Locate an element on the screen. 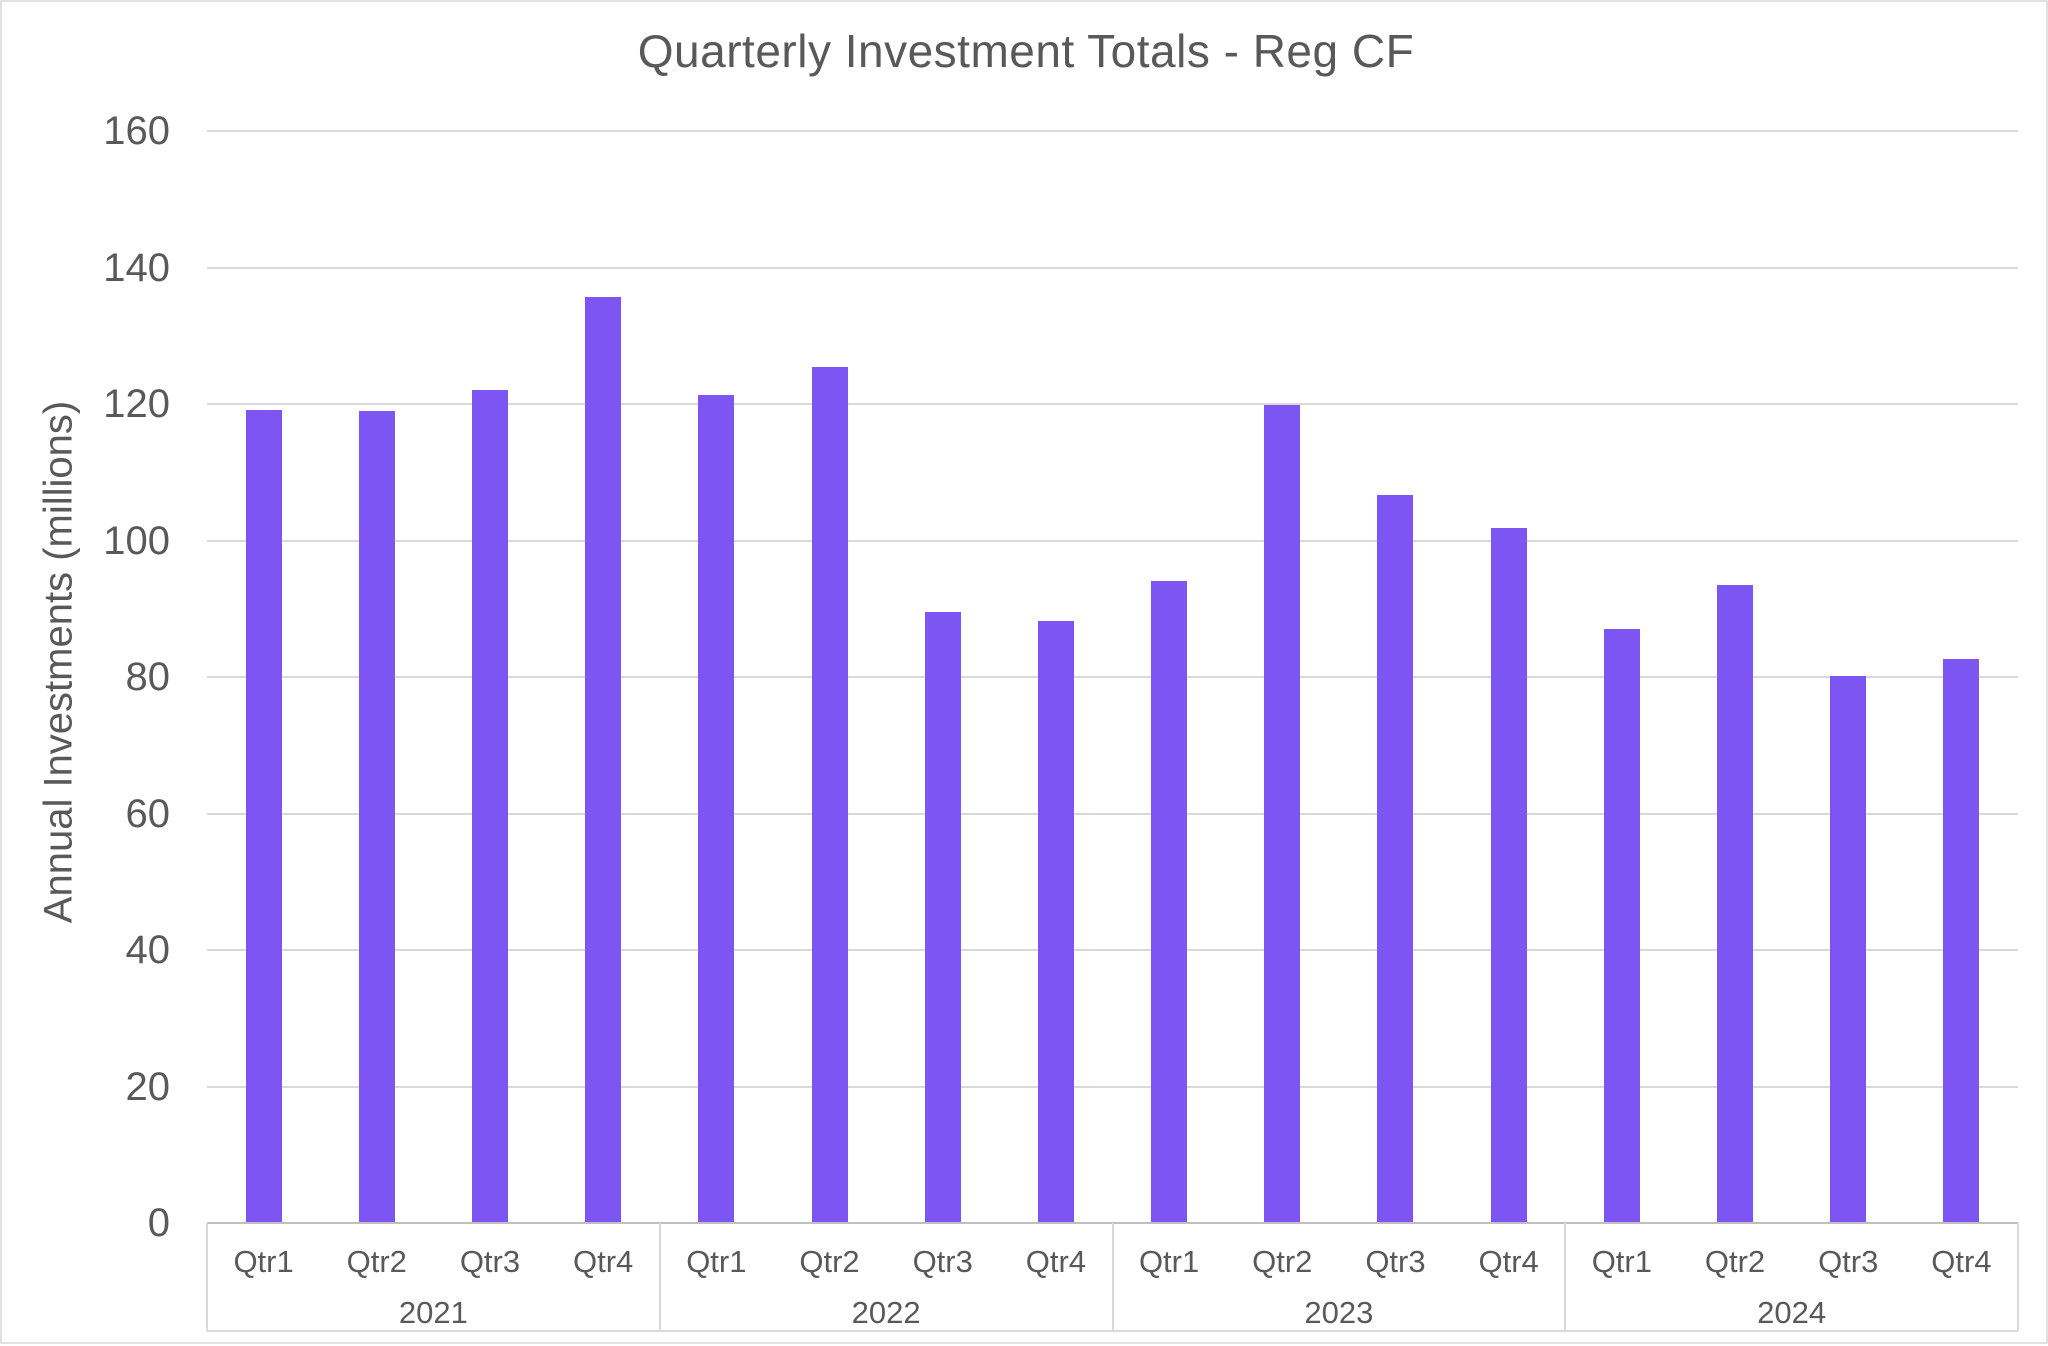 The width and height of the screenshot is (2048, 1346). x-axis-area-bottom-border is located at coordinates (1112, 1331).